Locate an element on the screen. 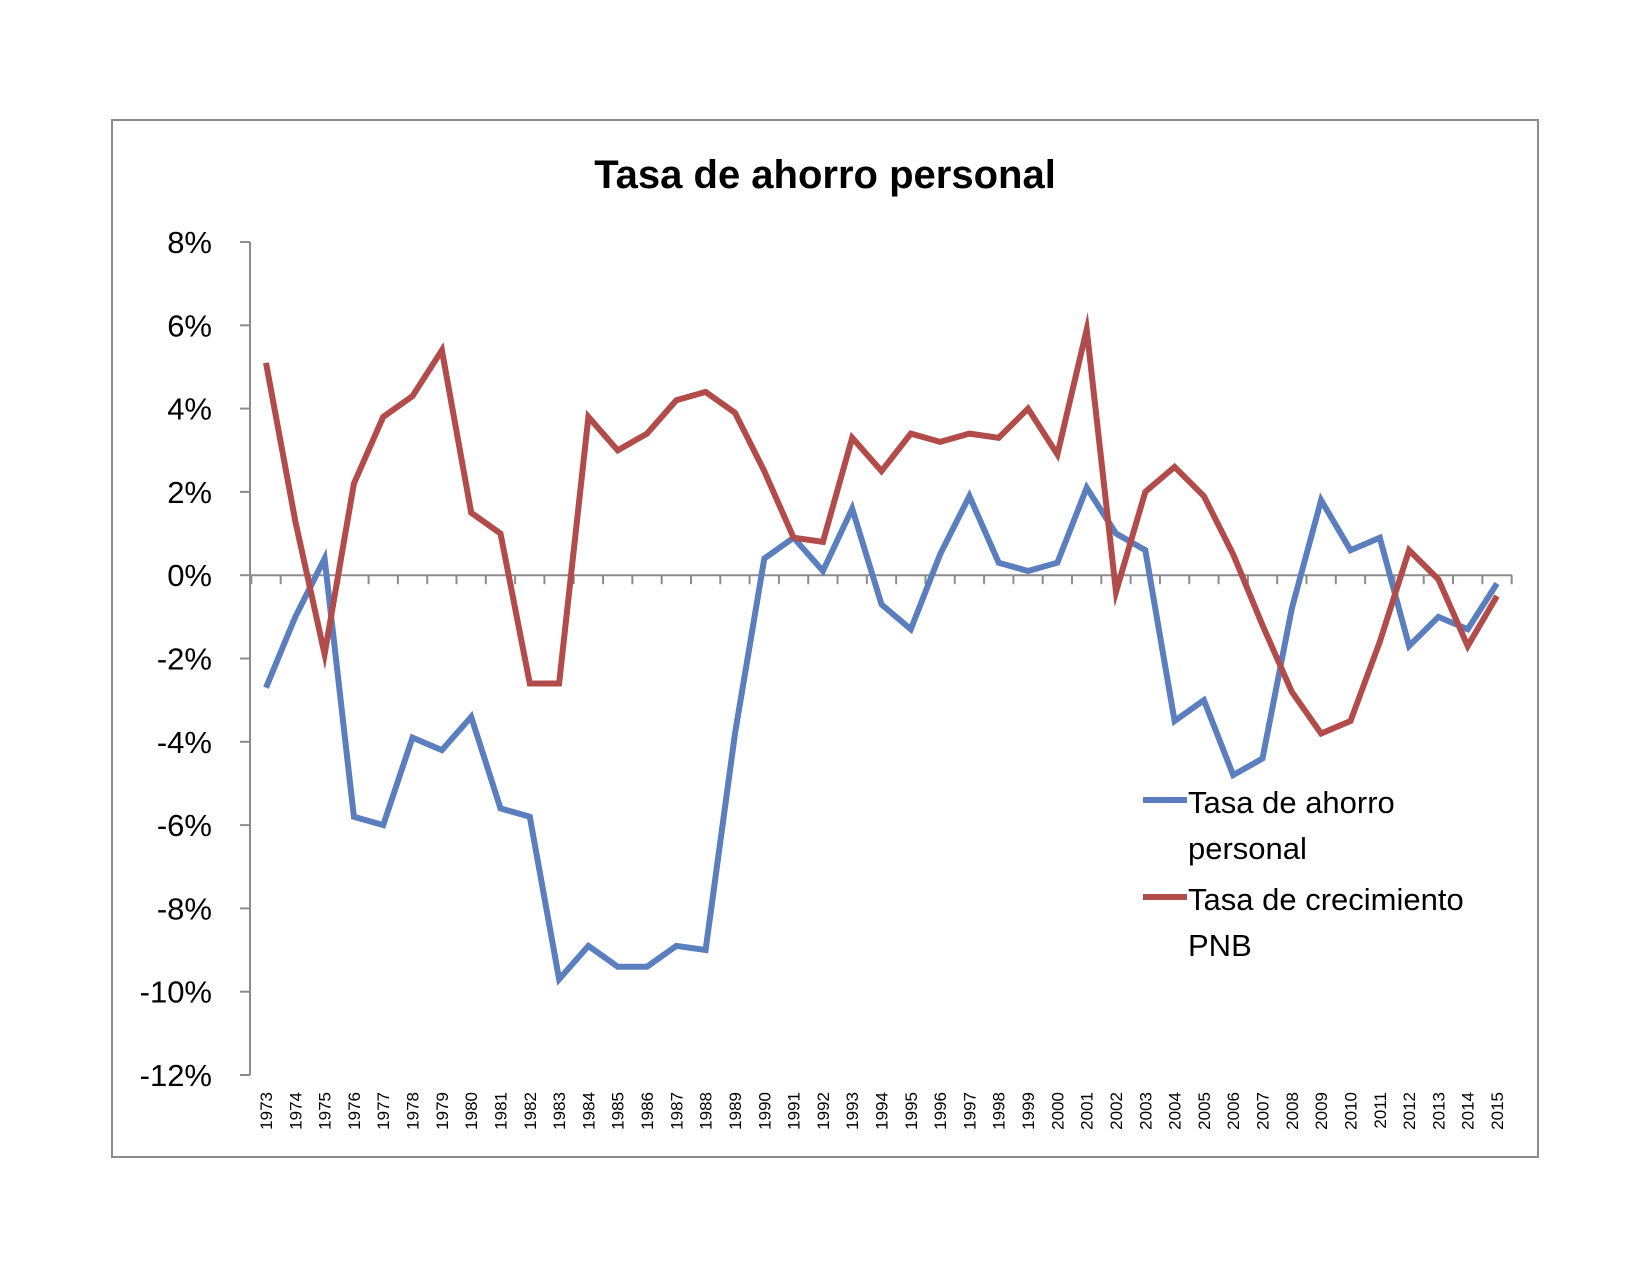  y-tick-label: 0% is located at coordinates (189, 575).